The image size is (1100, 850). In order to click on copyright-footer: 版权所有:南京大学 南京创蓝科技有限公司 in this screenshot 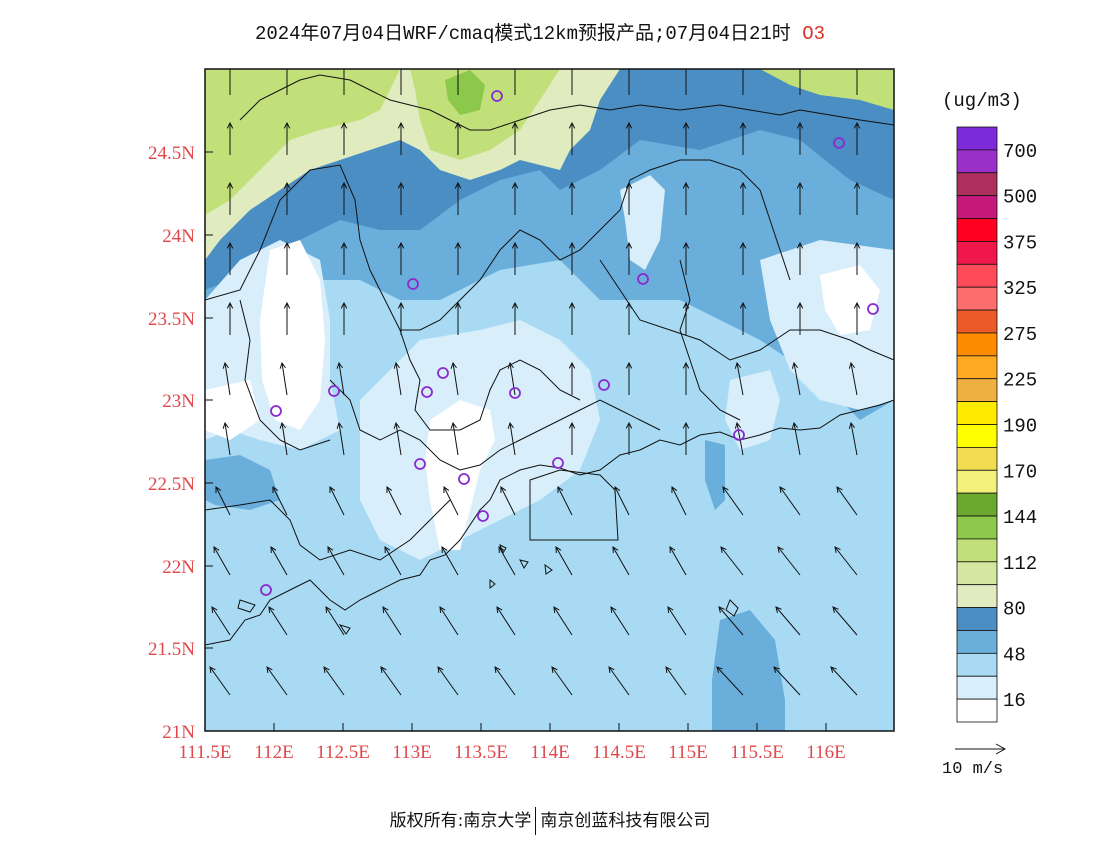, I will do `click(550, 820)`.